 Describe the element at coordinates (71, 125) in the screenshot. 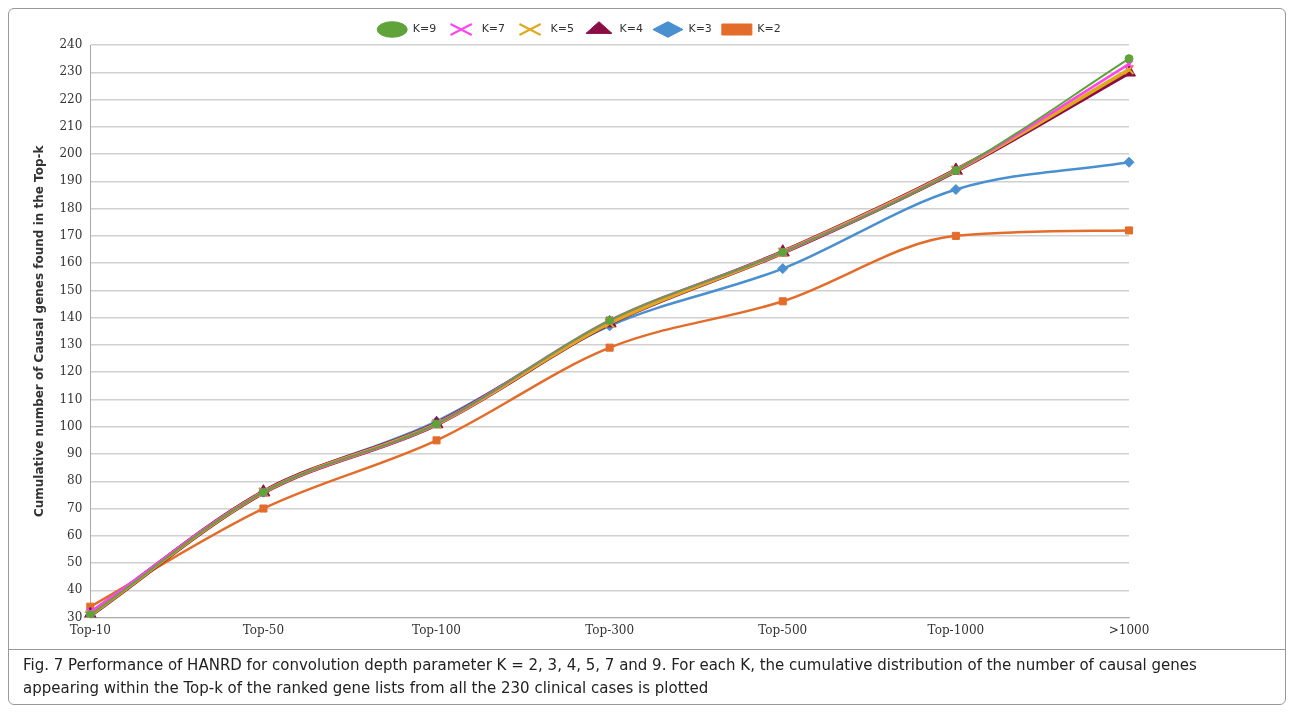

I see `y-tick-label: 210` at that location.